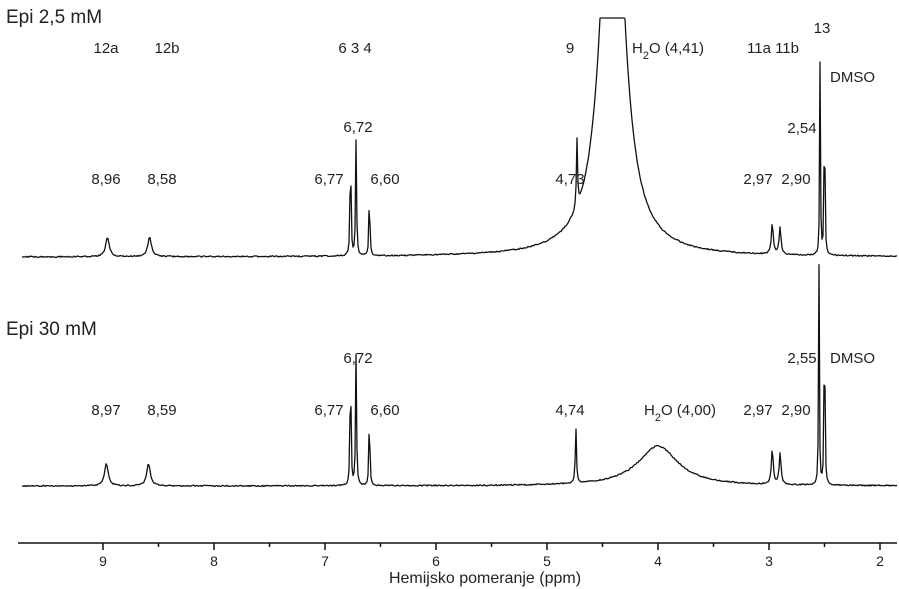  I want to click on assign-12a: 12a, so click(106, 48).